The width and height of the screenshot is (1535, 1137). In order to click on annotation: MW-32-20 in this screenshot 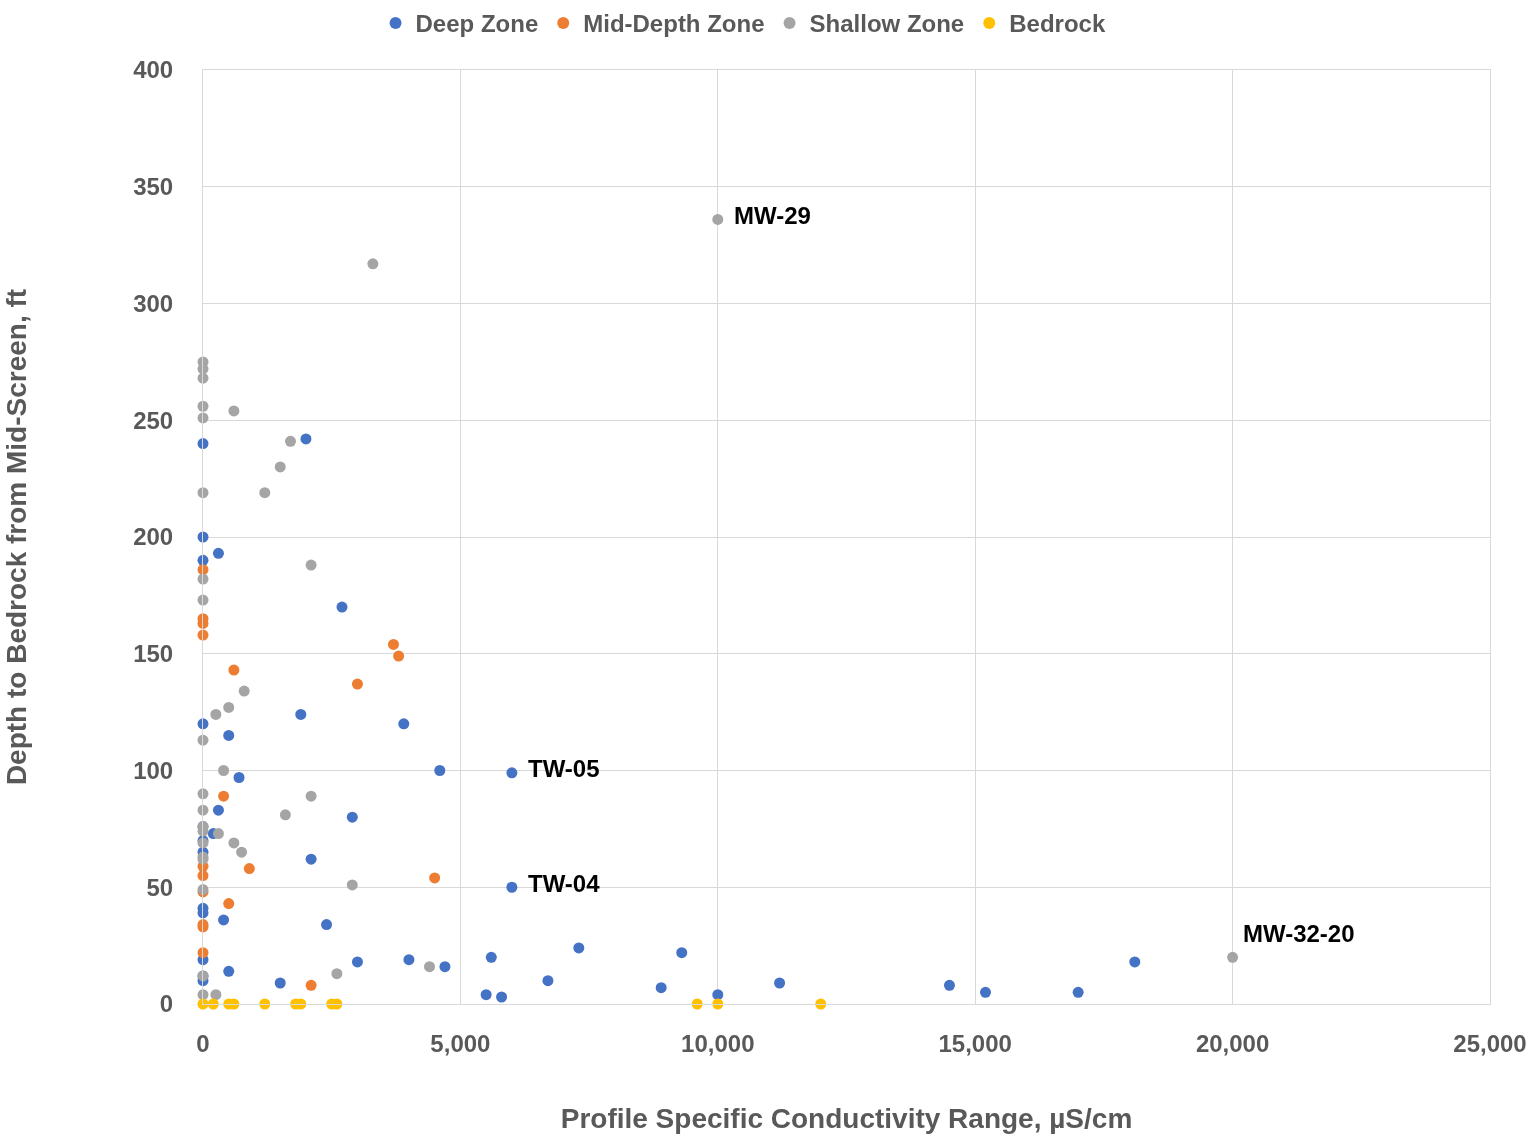, I will do `click(1299, 933)`.